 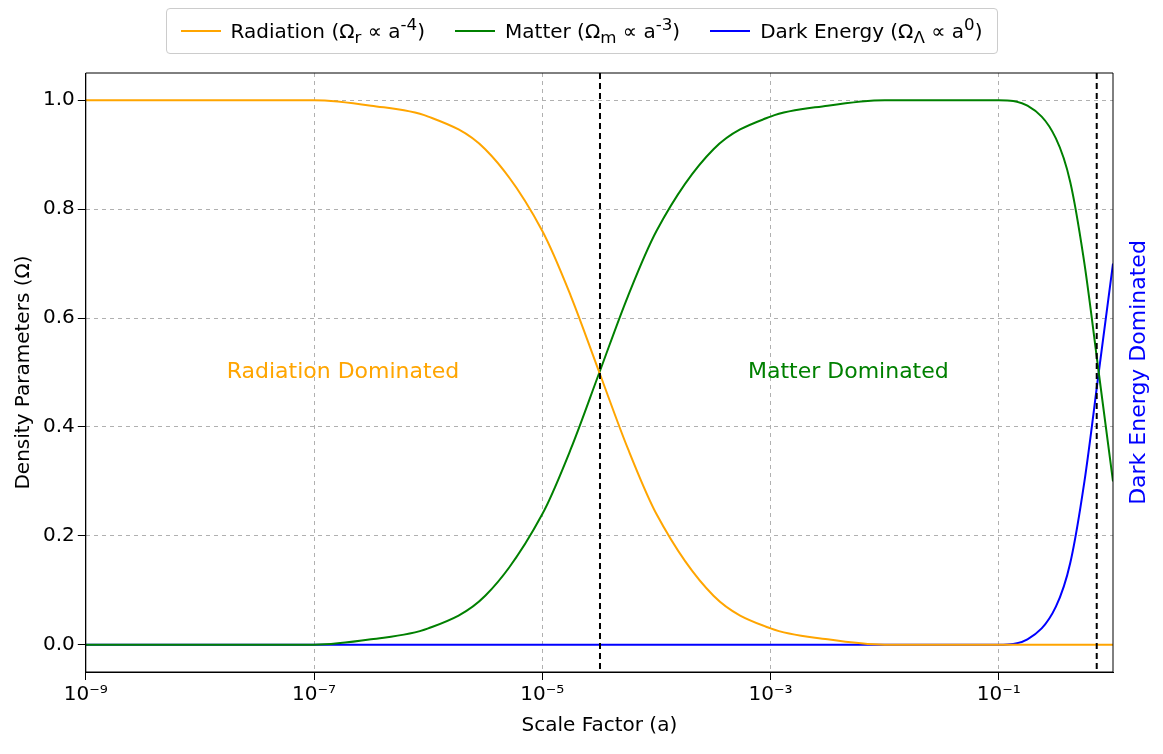 What do you see at coordinates (770, 692) in the screenshot?
I see `x-tick-label: 10⁻³` at bounding box center [770, 692].